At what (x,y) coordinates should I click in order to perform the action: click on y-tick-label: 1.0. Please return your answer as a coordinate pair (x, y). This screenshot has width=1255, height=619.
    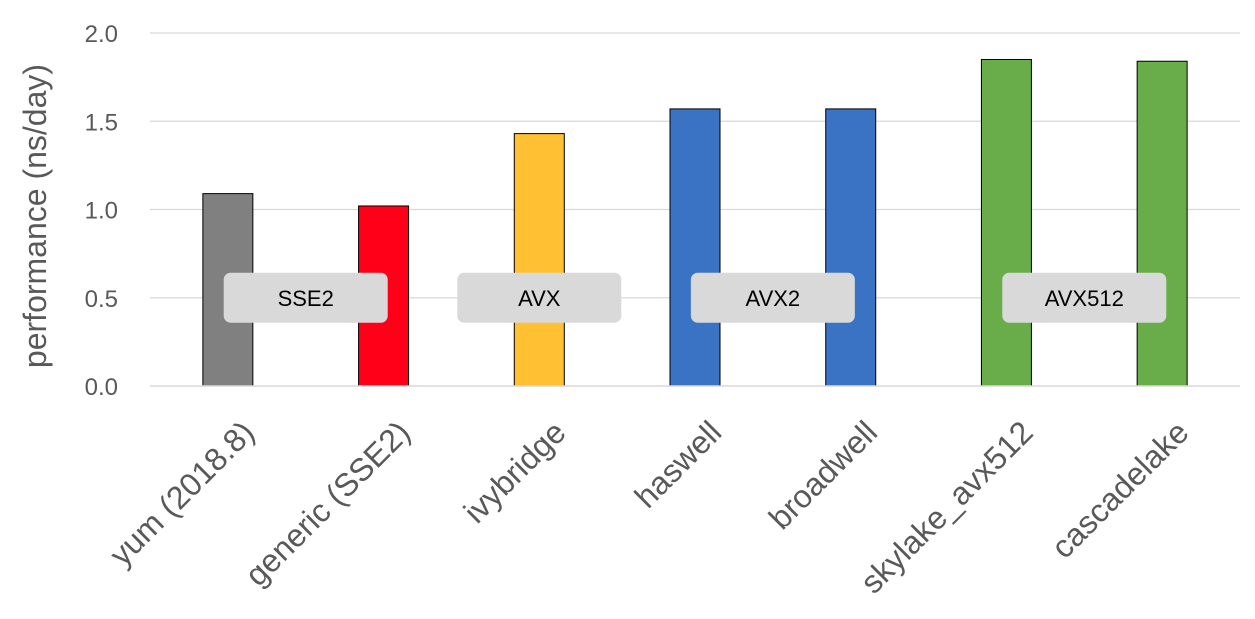
    Looking at the image, I should click on (101, 211).